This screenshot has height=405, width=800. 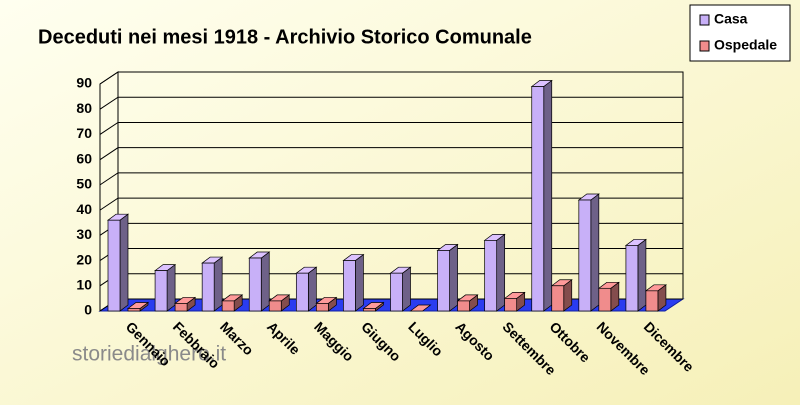 What do you see at coordinates (84, 259) in the screenshot?
I see `y-tick-label: 20` at bounding box center [84, 259].